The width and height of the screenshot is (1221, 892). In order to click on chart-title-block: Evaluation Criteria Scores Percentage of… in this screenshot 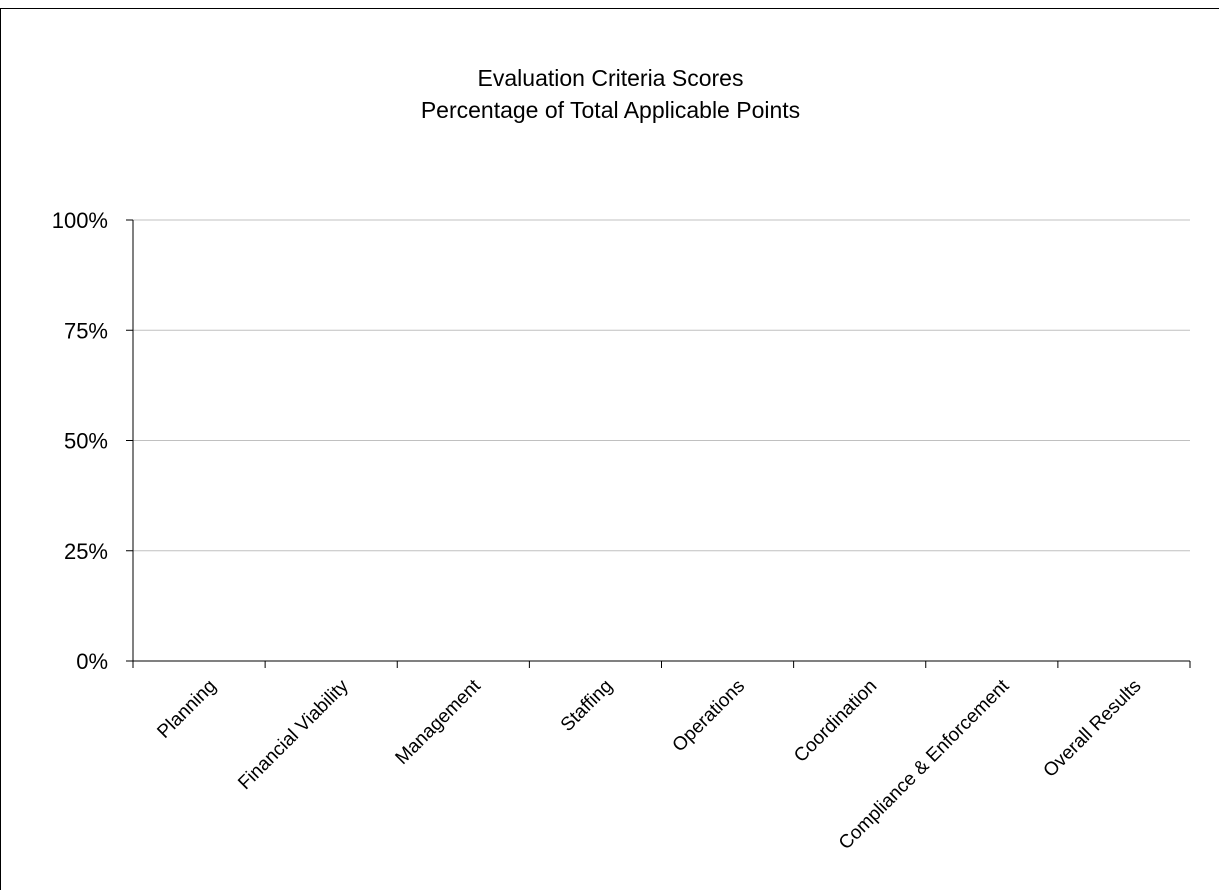, I will do `click(610, 94)`.